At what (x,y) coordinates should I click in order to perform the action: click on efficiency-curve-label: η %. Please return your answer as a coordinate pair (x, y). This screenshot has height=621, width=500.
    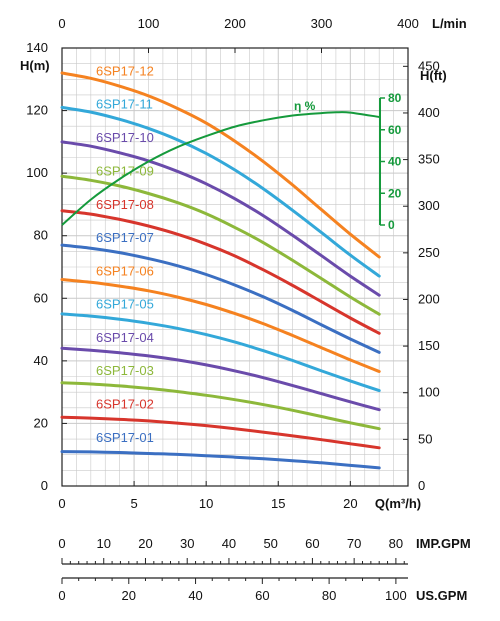
    Looking at the image, I should click on (305, 106).